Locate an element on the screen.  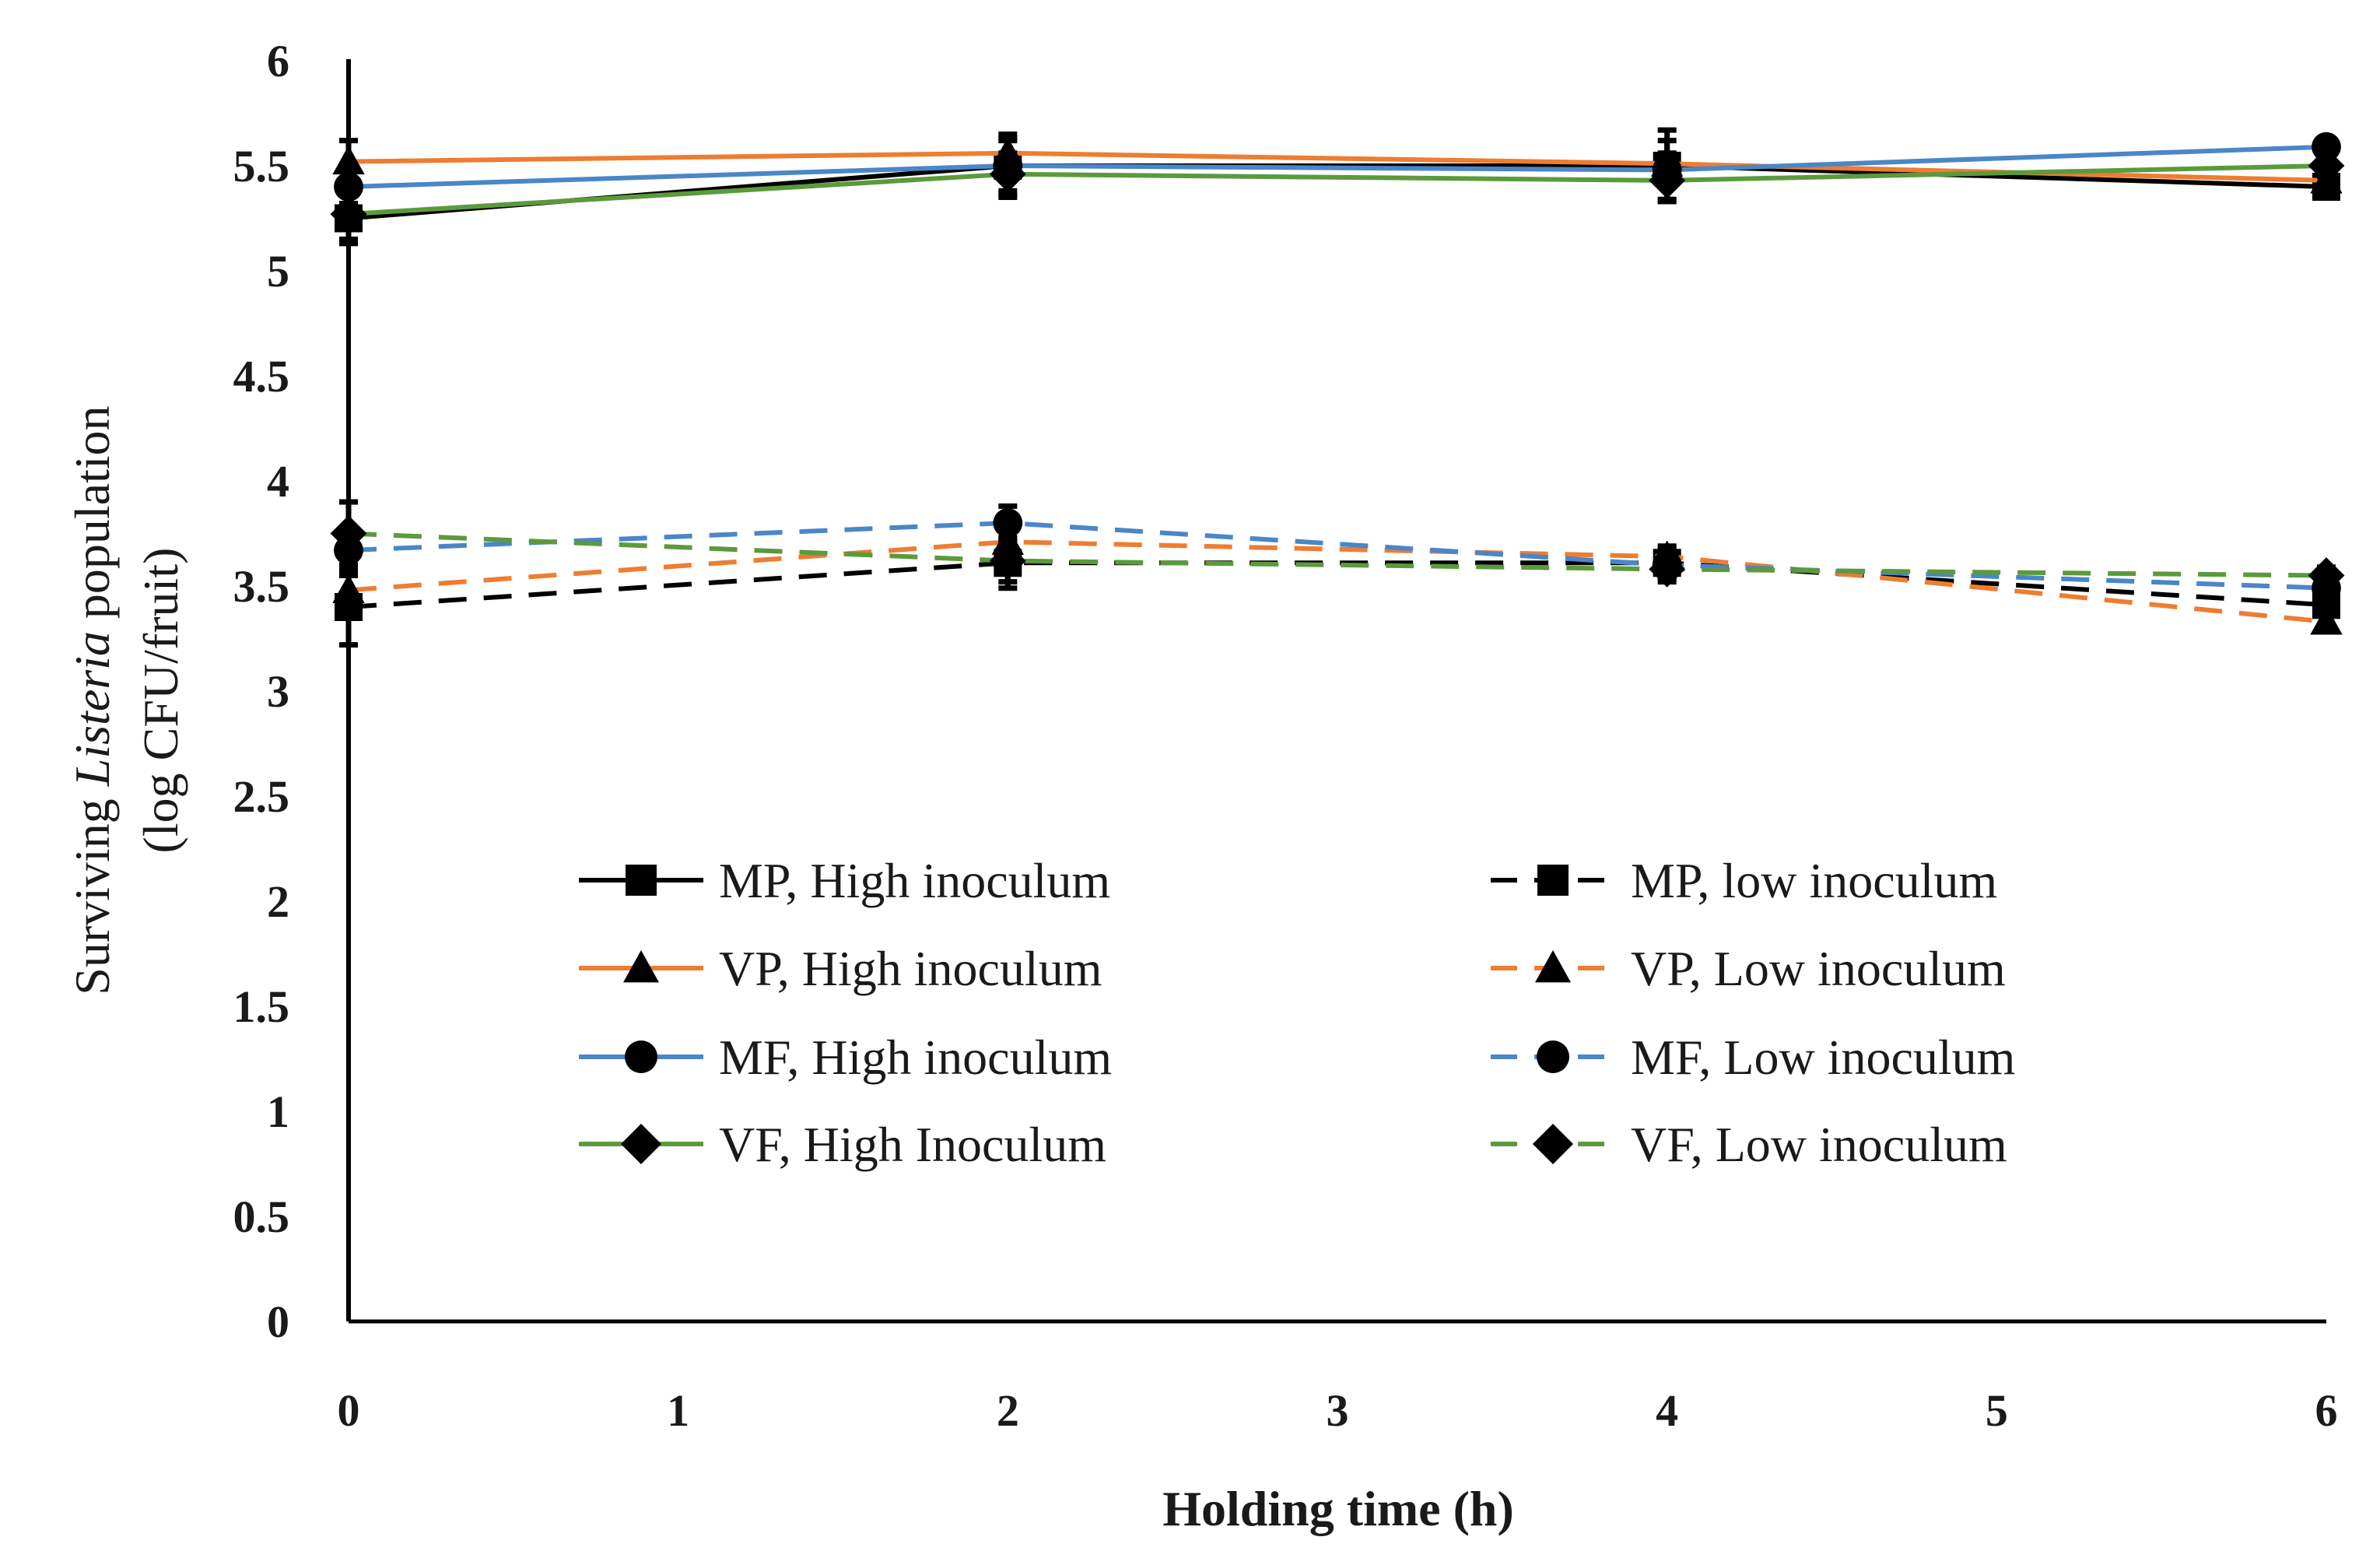
legend-item: MP, High inoculum is located at coordinates (845, 880).